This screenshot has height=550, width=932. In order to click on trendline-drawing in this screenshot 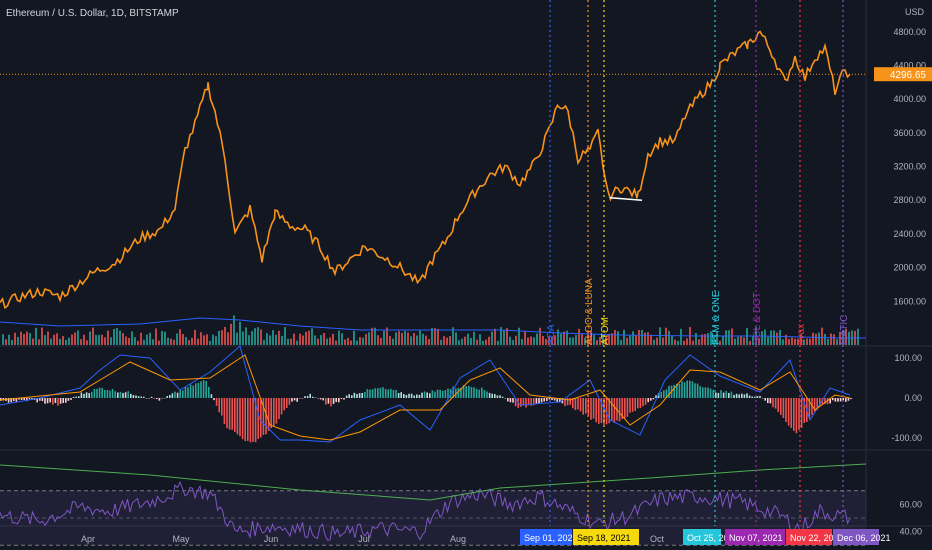, I will do `click(626, 198)`.